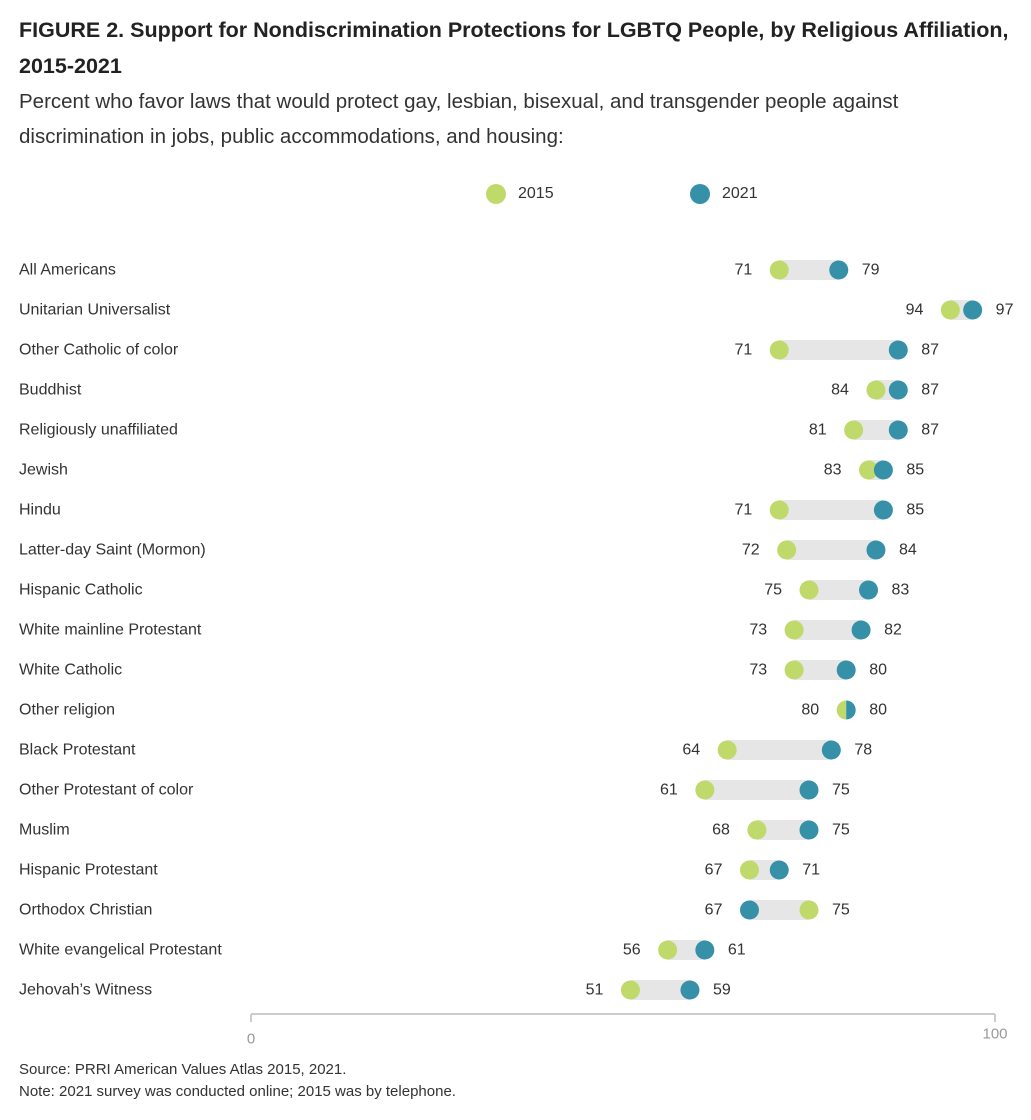  I want to click on legend-dot-2021, so click(700, 194).